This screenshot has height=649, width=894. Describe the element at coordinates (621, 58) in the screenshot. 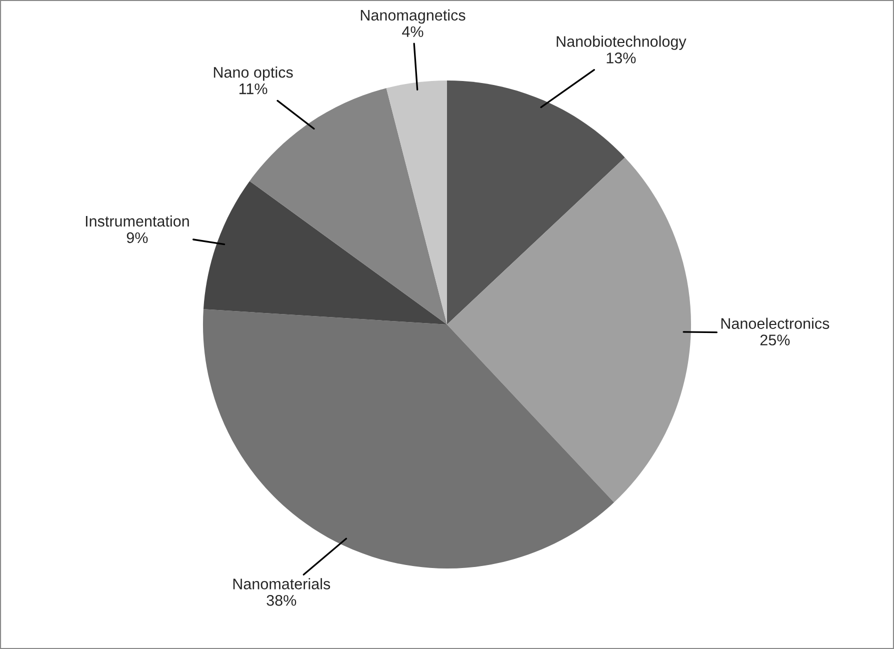

I see `data-label: 13%` at that location.